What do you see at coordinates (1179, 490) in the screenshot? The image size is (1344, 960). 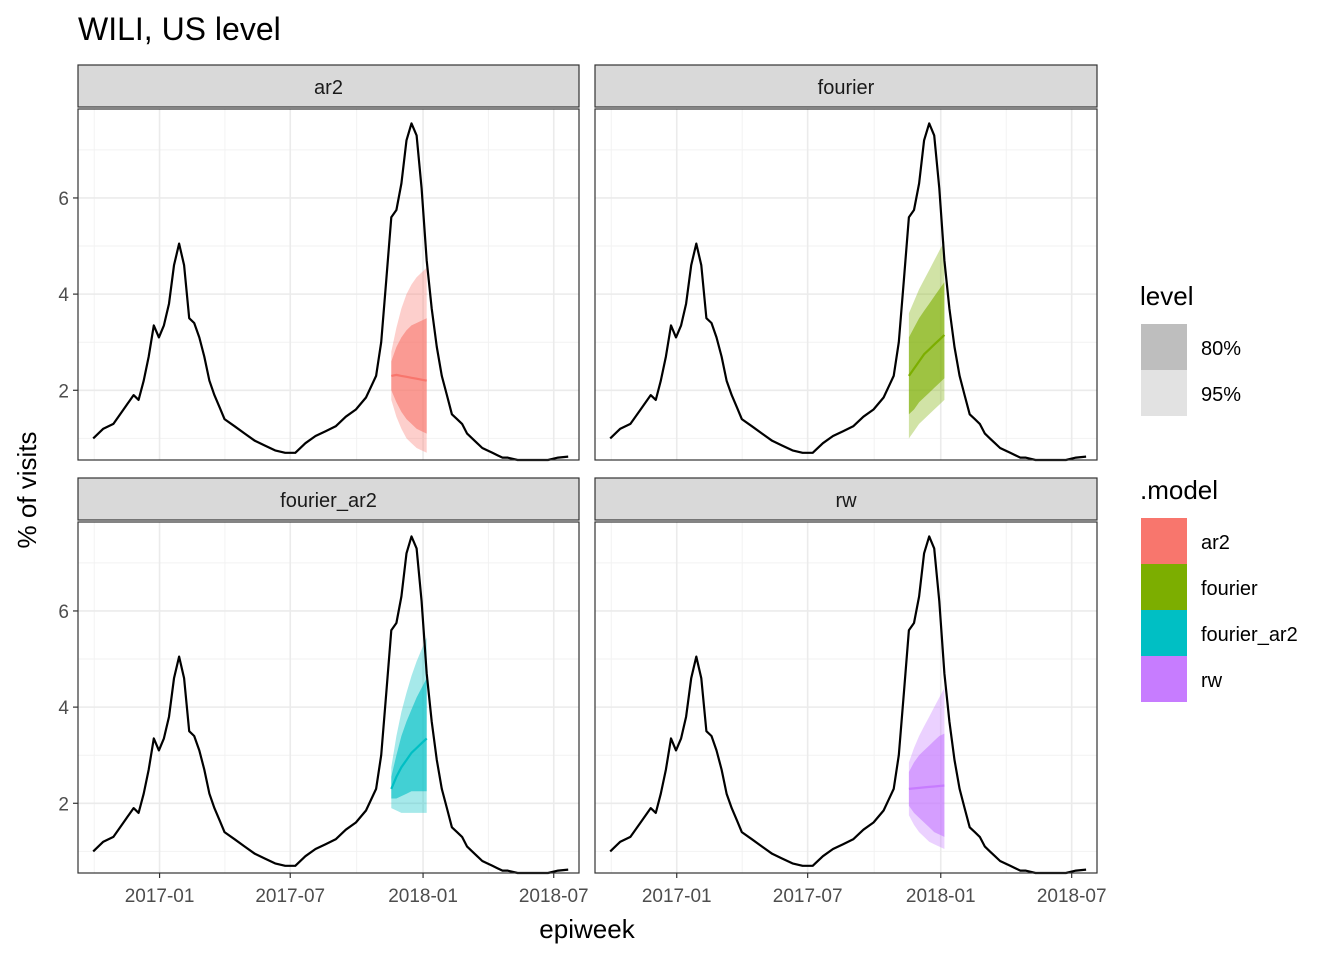 I see `legend-model-title: .model` at bounding box center [1179, 490].